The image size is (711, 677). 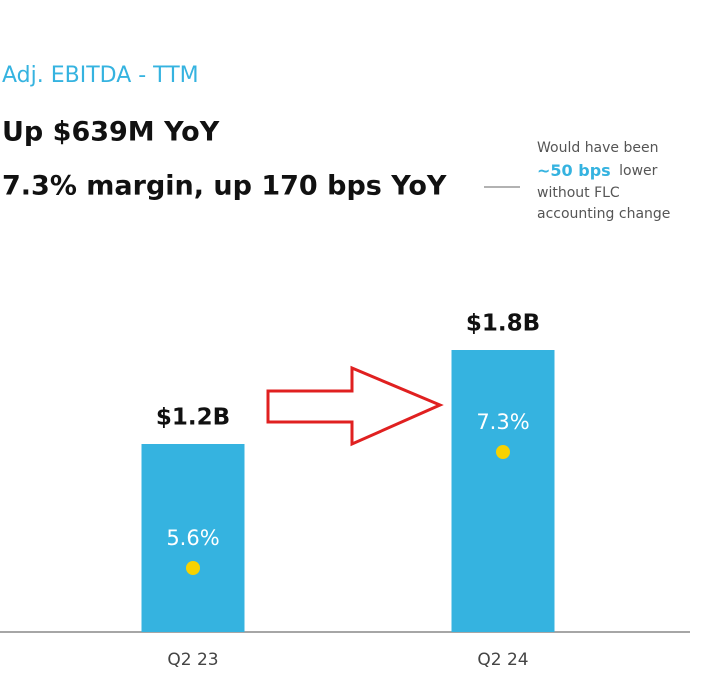 What do you see at coordinates (638, 171) in the screenshot?
I see `annotation: lower` at bounding box center [638, 171].